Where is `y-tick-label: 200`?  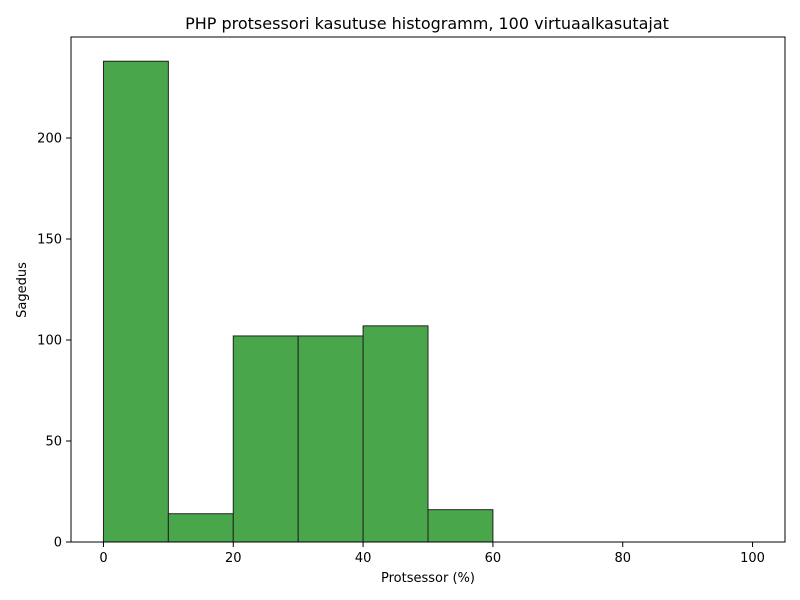 y-tick-label: 200 is located at coordinates (49, 139).